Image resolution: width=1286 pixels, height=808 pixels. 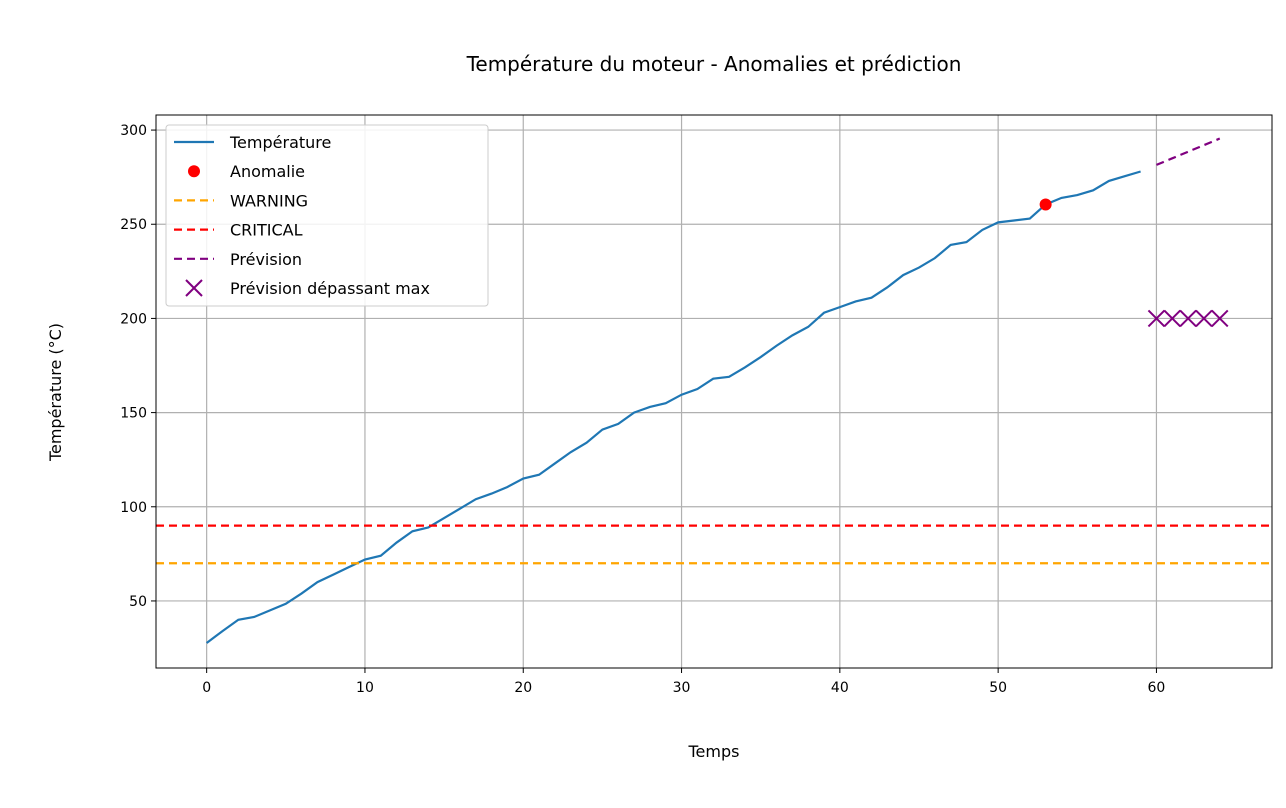 What do you see at coordinates (1188, 151) in the screenshot?
I see `forecast-line` at bounding box center [1188, 151].